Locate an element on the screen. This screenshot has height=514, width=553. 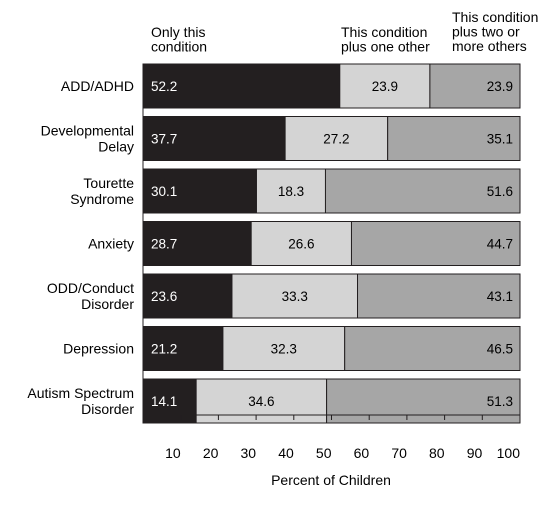
x-tick-label: 10 is located at coordinates (173, 453).